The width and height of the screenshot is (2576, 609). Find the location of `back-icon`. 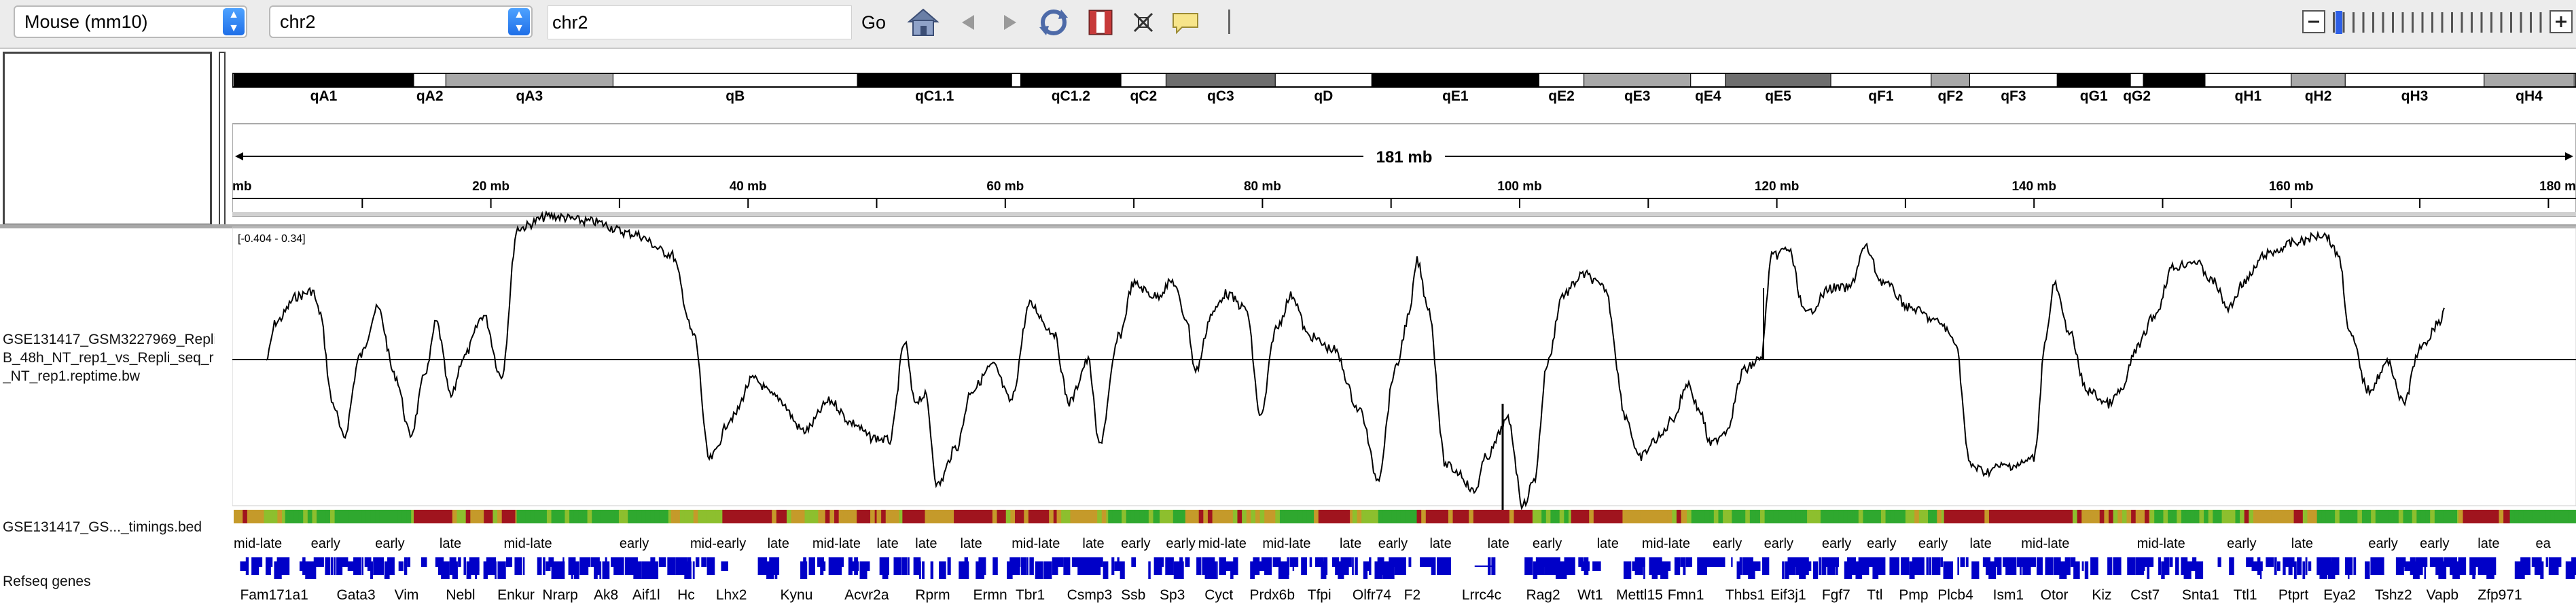

back-icon is located at coordinates (968, 22).